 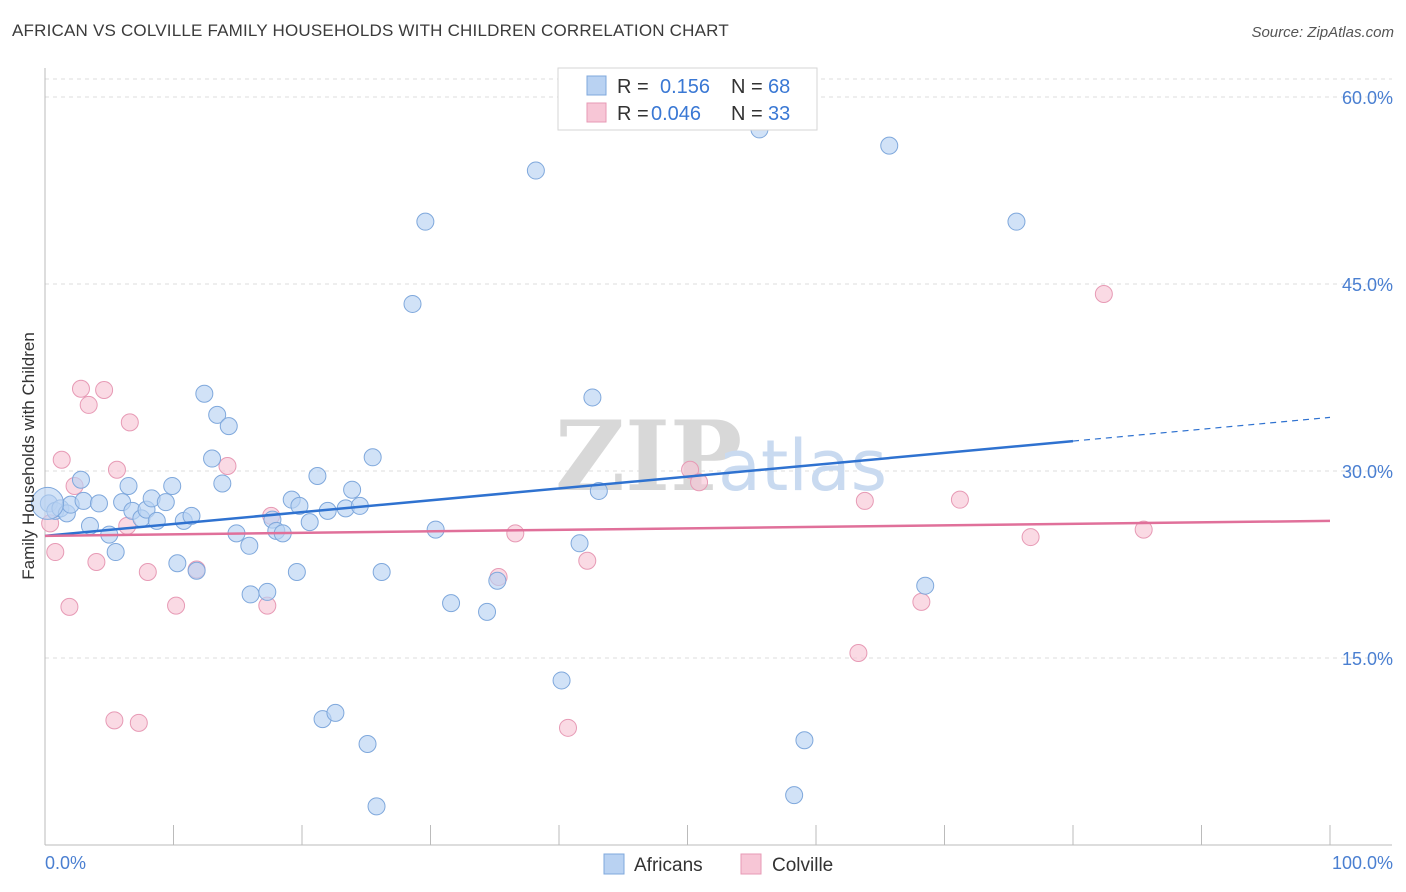 What do you see at coordinates (687, 528) in the screenshot?
I see `colville-trend-line` at bounding box center [687, 528].